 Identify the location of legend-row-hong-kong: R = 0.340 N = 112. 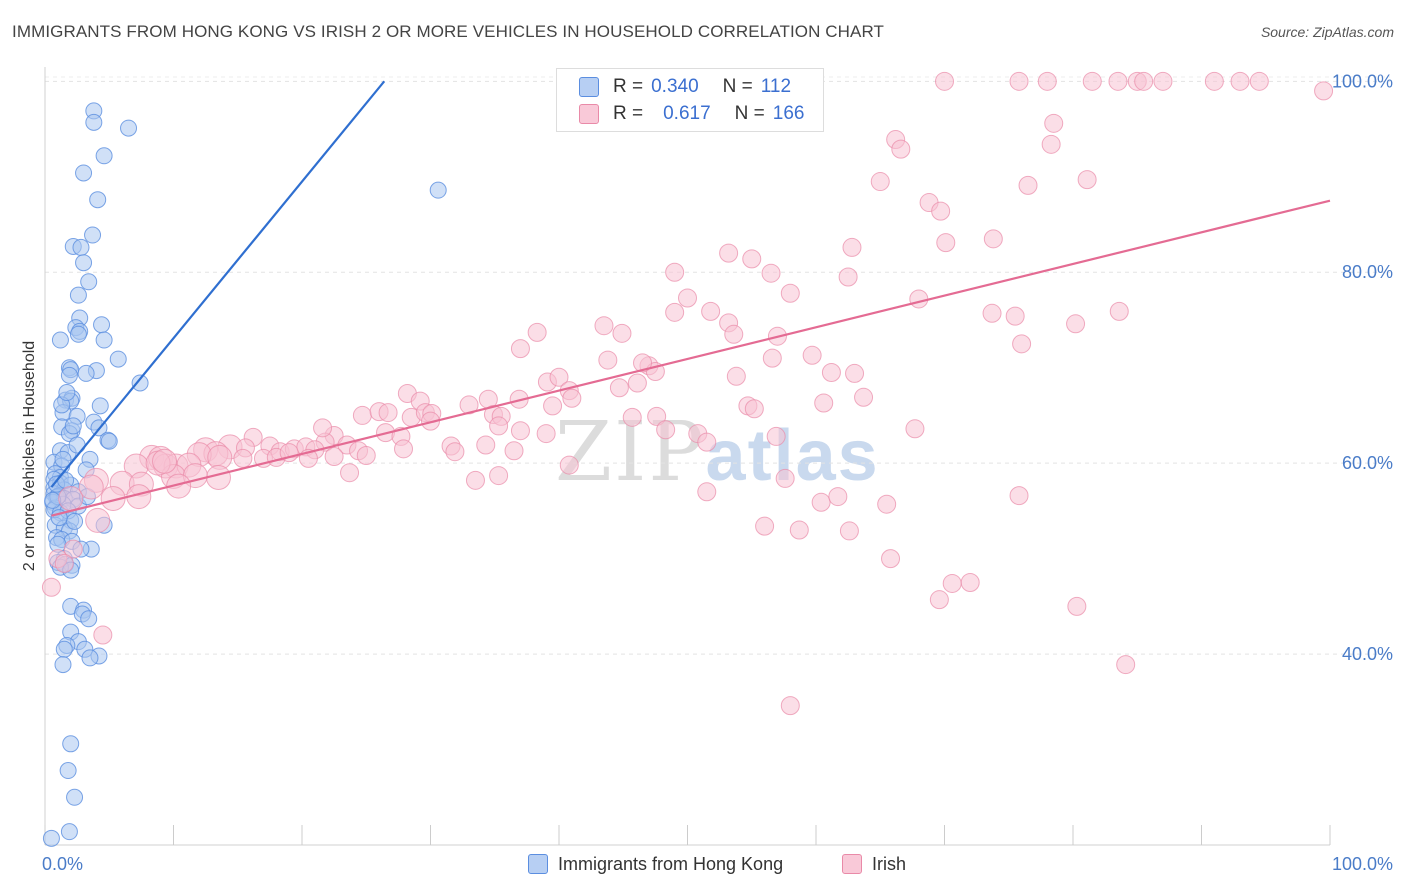
(685, 87).